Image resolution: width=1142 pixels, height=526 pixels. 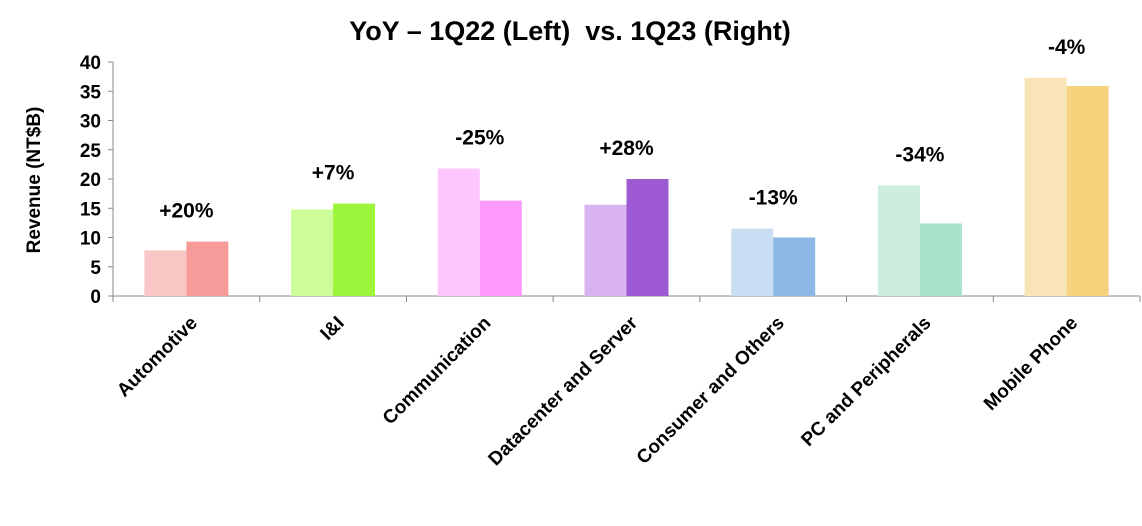 I want to click on x-tick-label: PC and Peripherals, so click(x=866, y=382).